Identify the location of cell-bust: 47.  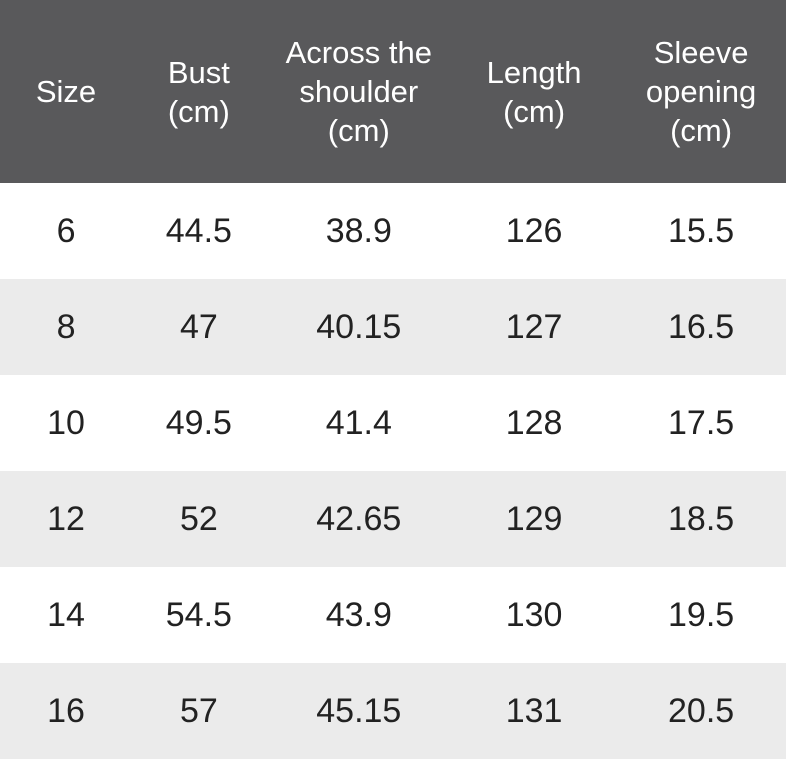
(198, 326).